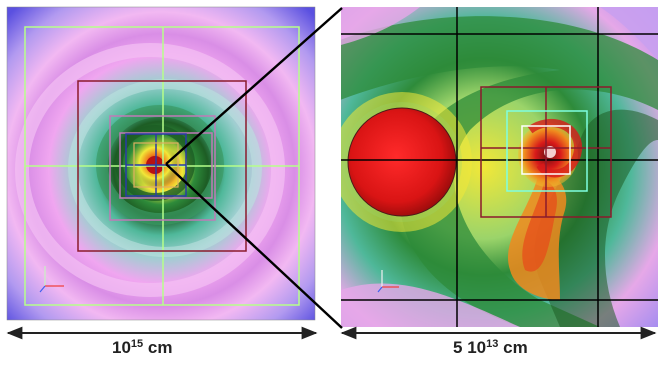 The height and width of the screenshot is (366, 658). What do you see at coordinates (160, 347) in the screenshot?
I see `left-scale-unit: cm` at bounding box center [160, 347].